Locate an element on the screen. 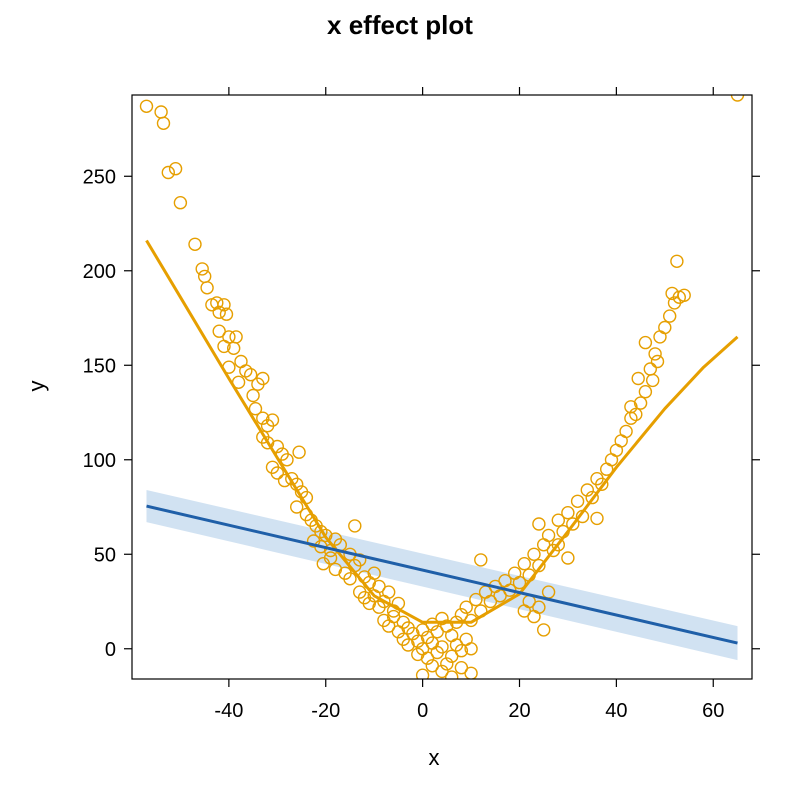 Image resolution: width=800 pixels, height=800 pixels. y-tick-label: 150 is located at coordinates (99, 366).